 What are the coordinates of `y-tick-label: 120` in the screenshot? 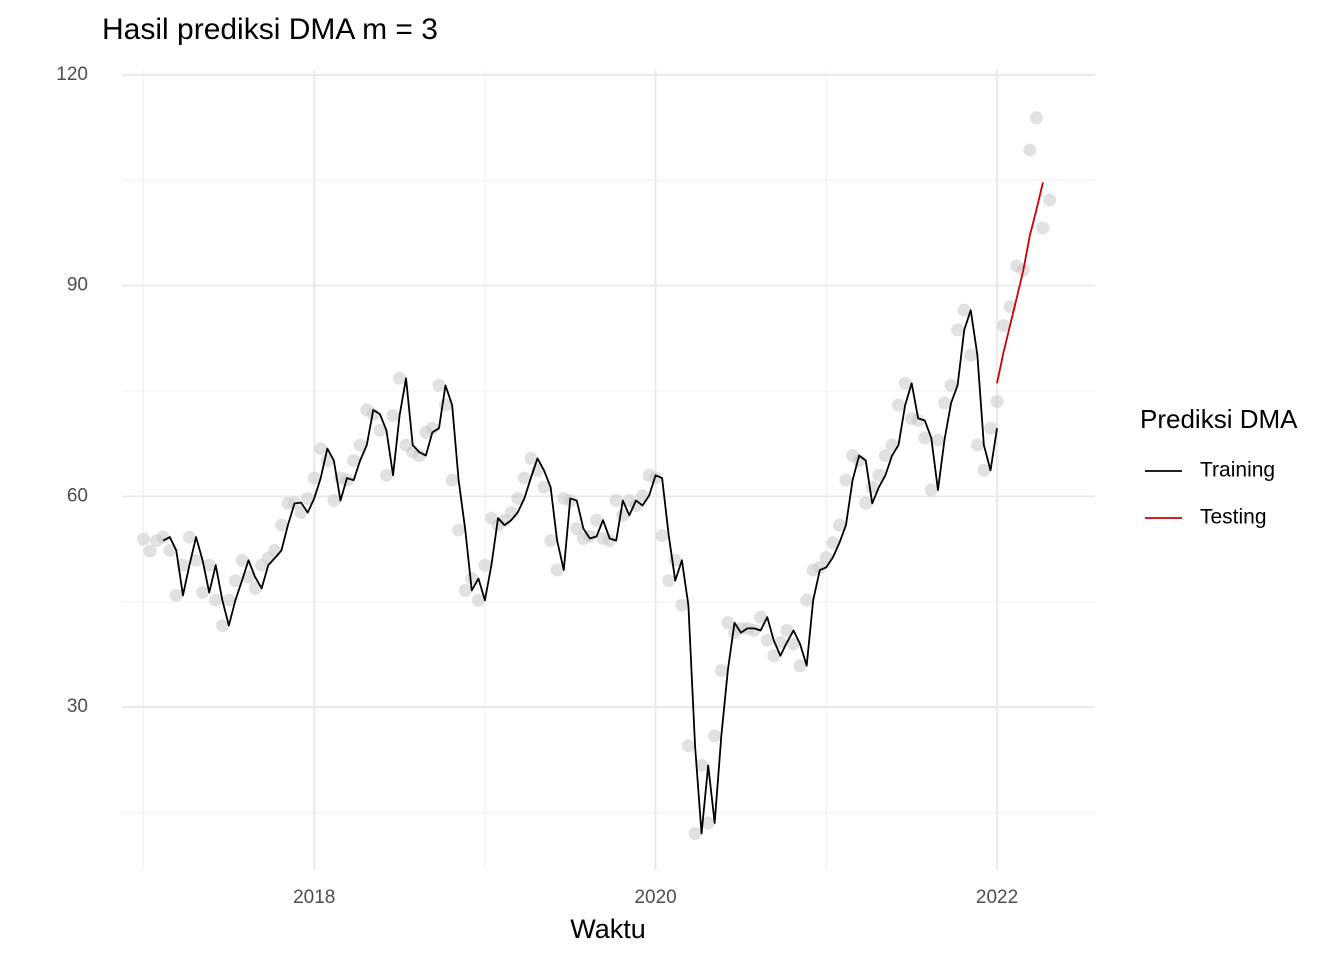 It's located at (72, 74).